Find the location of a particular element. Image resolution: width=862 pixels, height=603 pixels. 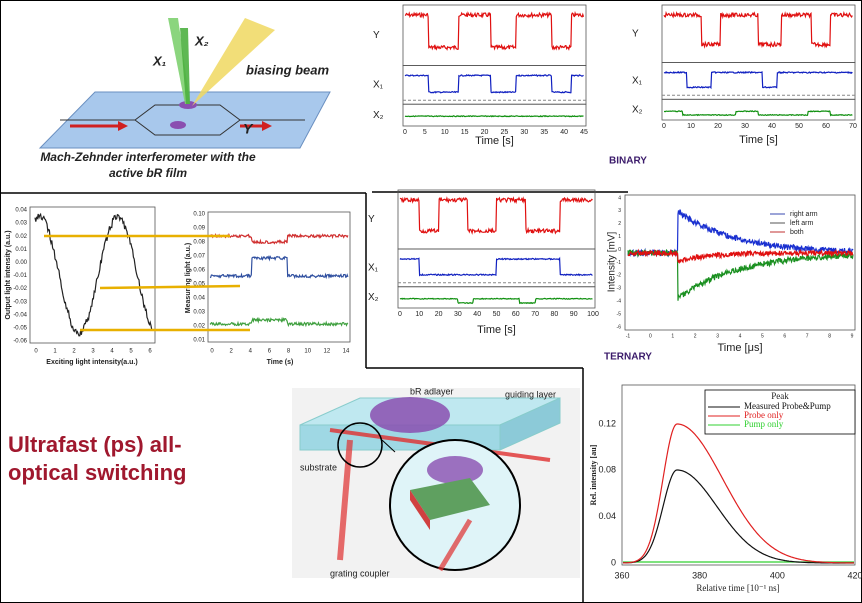

x-tick-label: 6 is located at coordinates (784, 336).